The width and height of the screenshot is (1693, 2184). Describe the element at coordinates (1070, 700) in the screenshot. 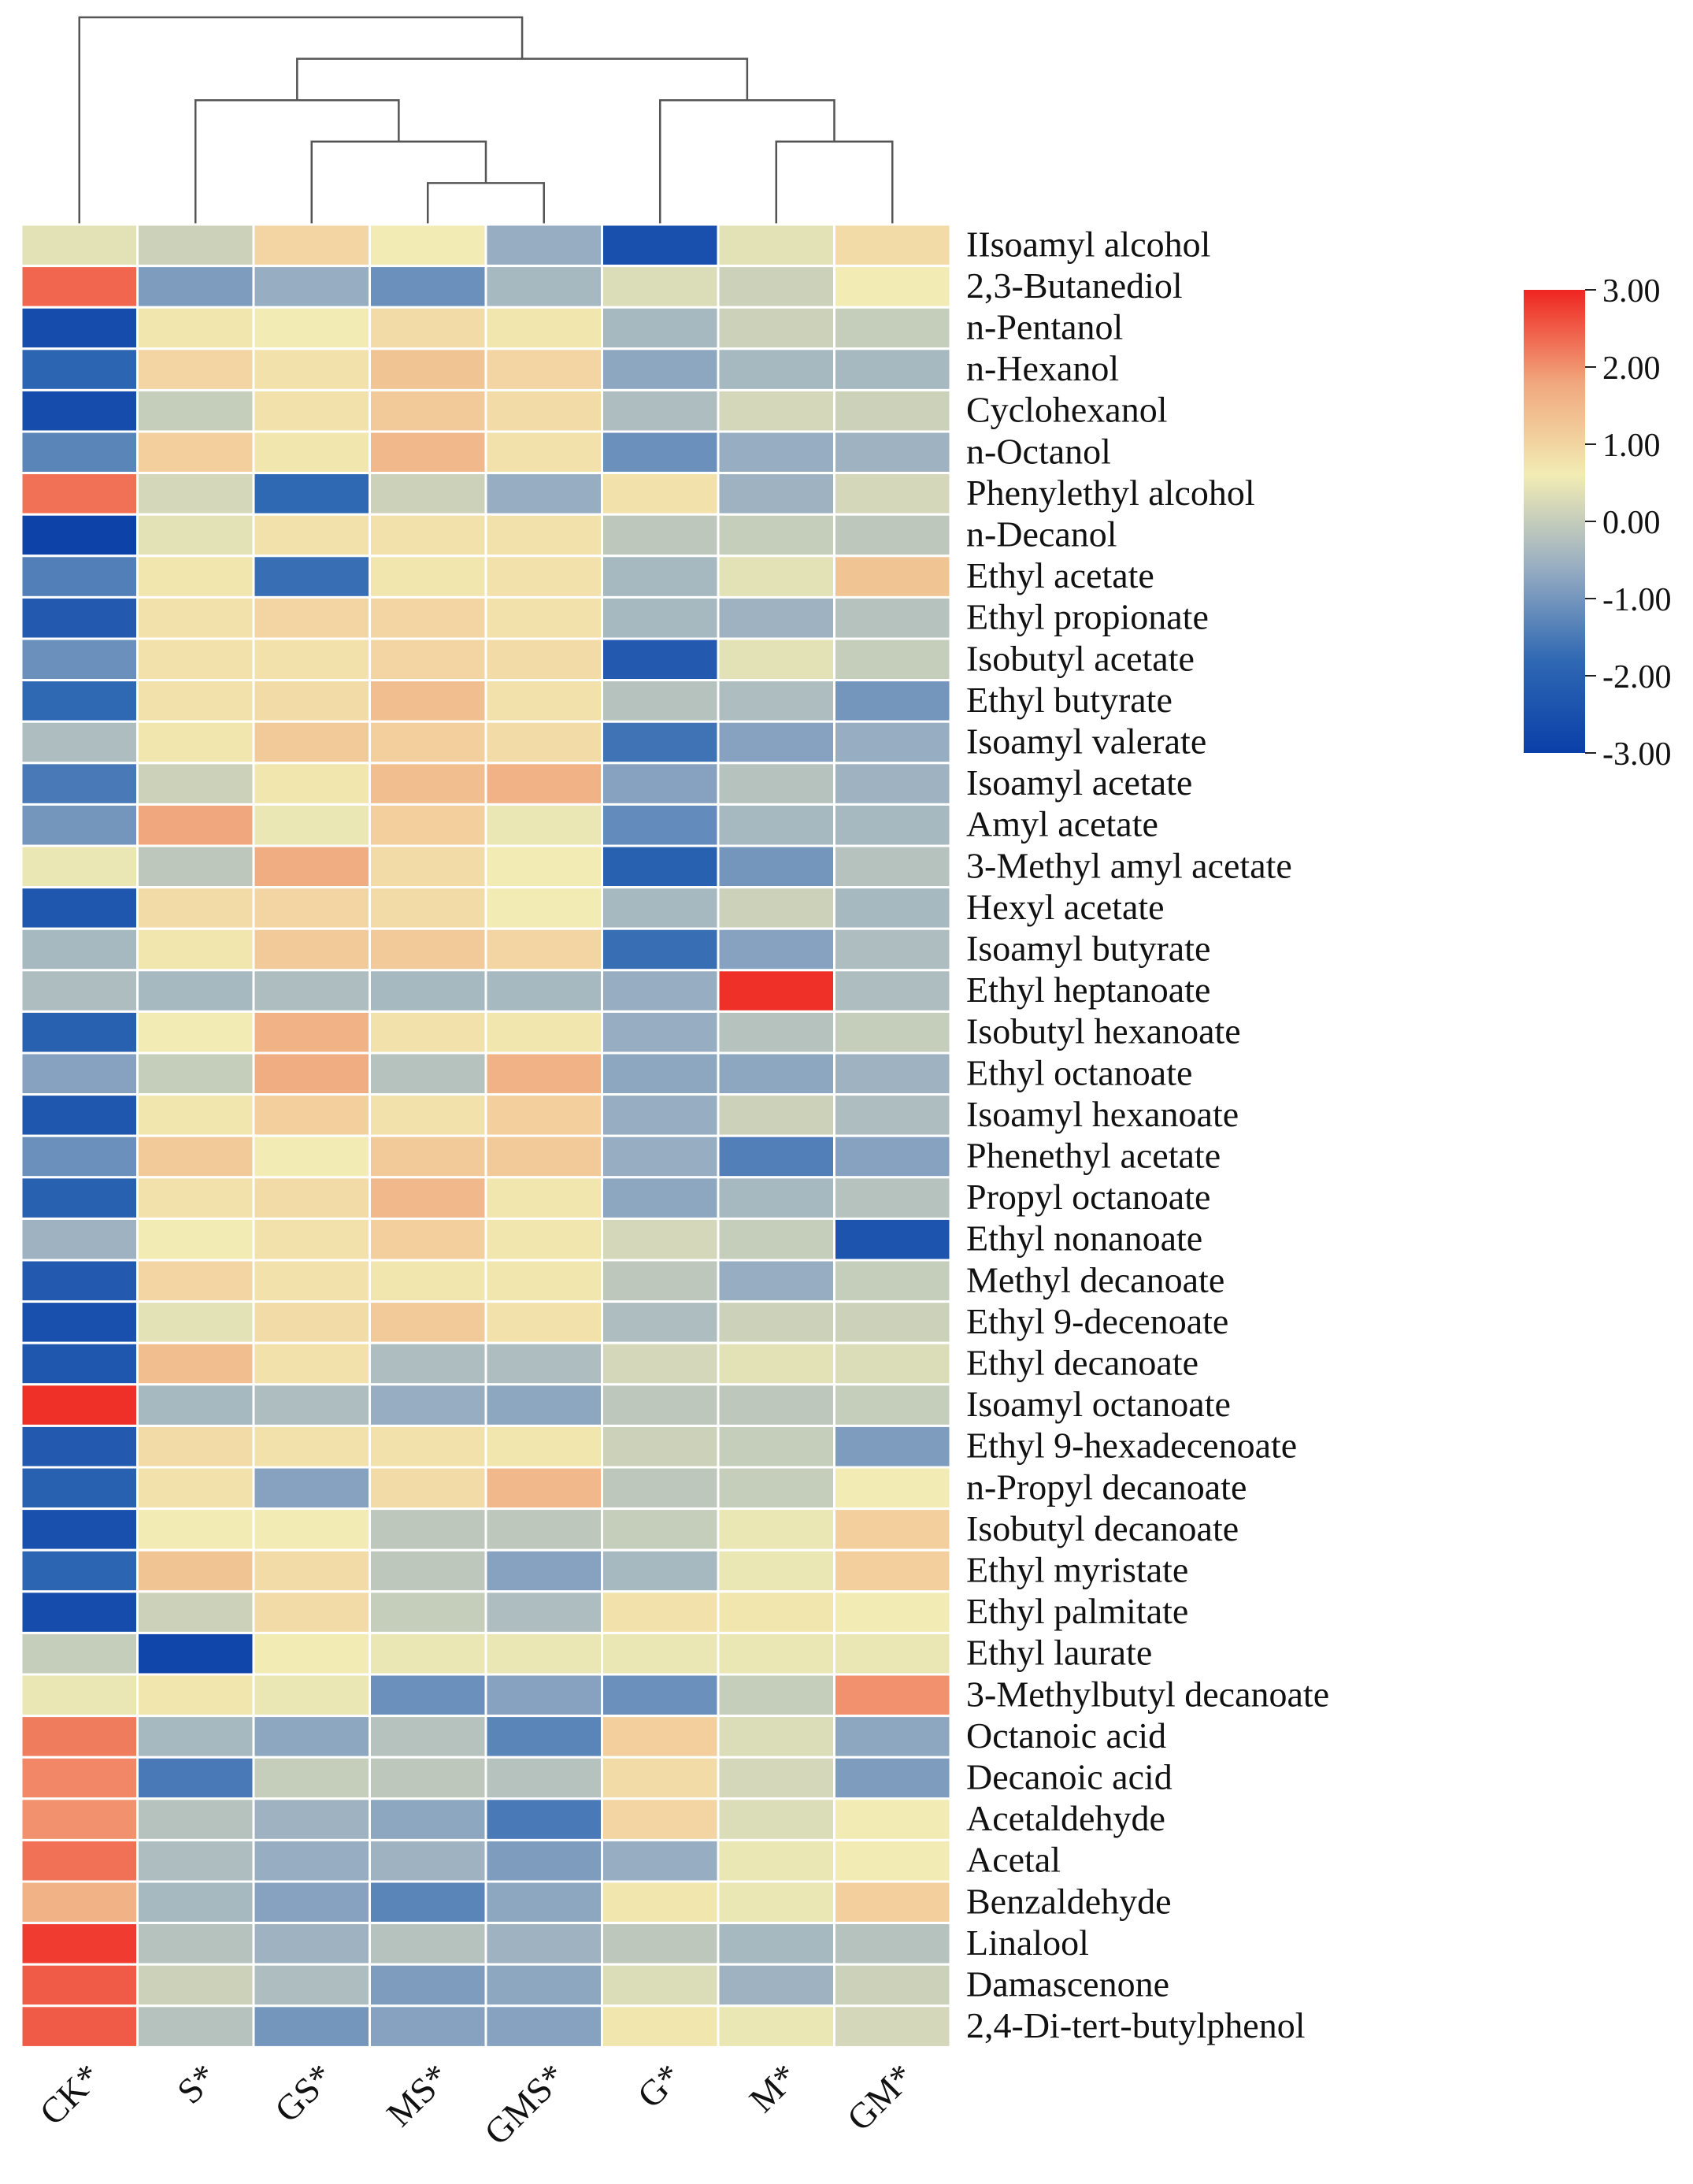

I see `row-label: Ethyl butyrate` at that location.